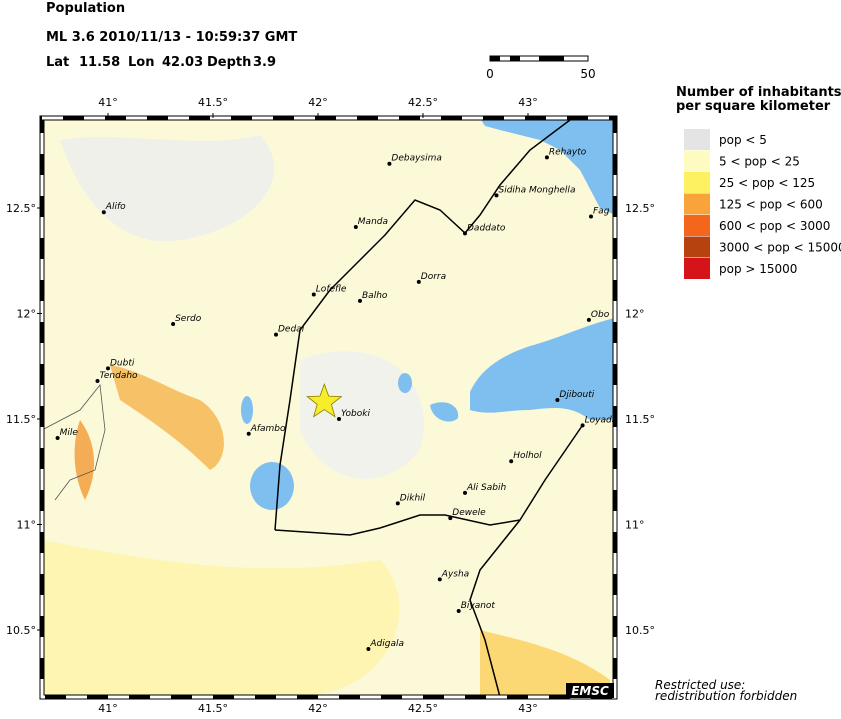 Image resolution: width=841 pixels, height=719 pixels. I want to click on gulf-of-tadjoura, so click(542, 369).